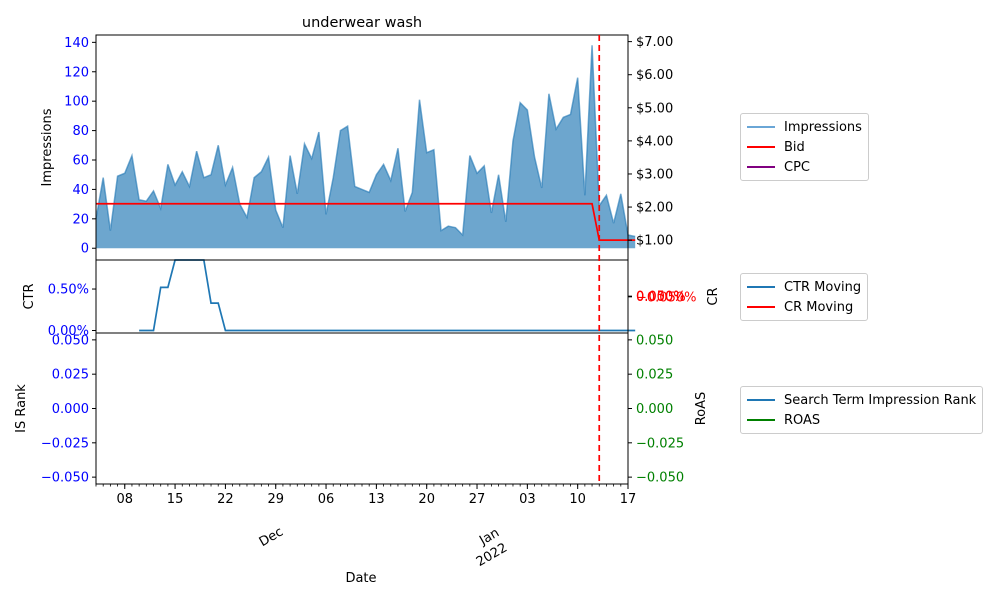 Image resolution: width=1000 pixels, height=600 pixels. Describe the element at coordinates (819, 307) in the screenshot. I see `legend-label-cr-moving: CR Moving` at that location.